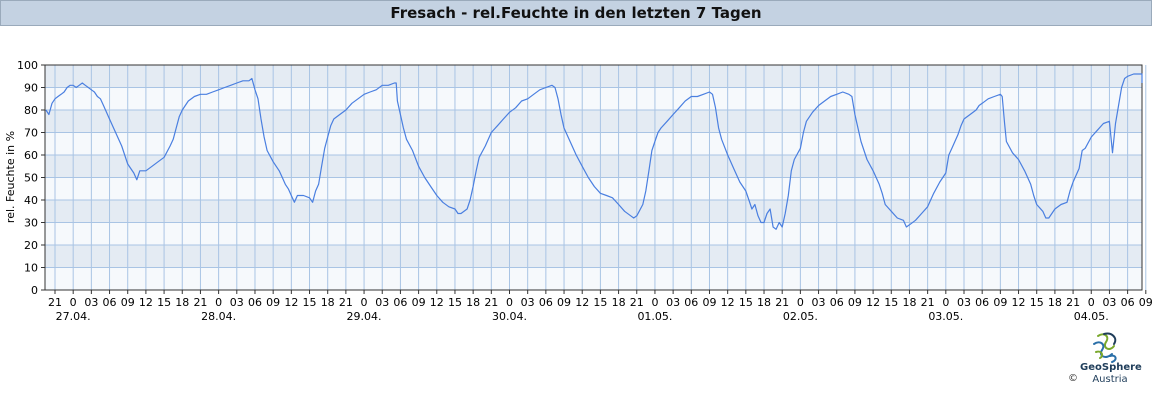  I want to click on y-tick-label: 100, so click(27, 65).